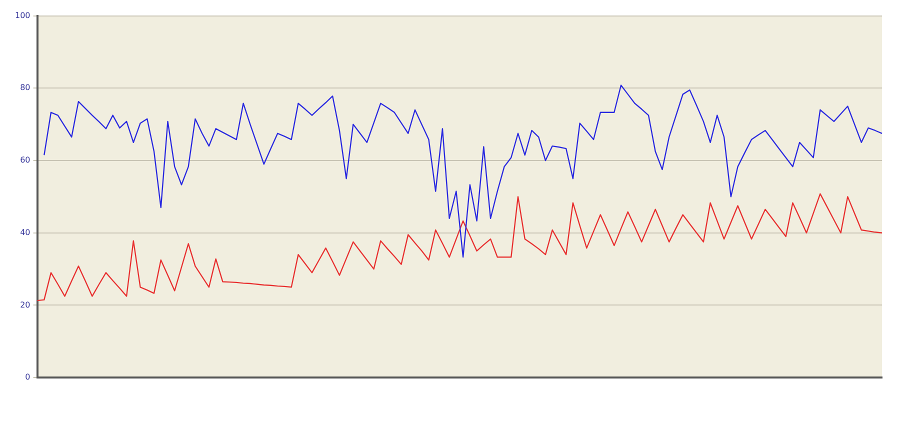 The image size is (904, 428). Describe the element at coordinates (25, 232) in the screenshot. I see `y-tick-label: 40` at that location.